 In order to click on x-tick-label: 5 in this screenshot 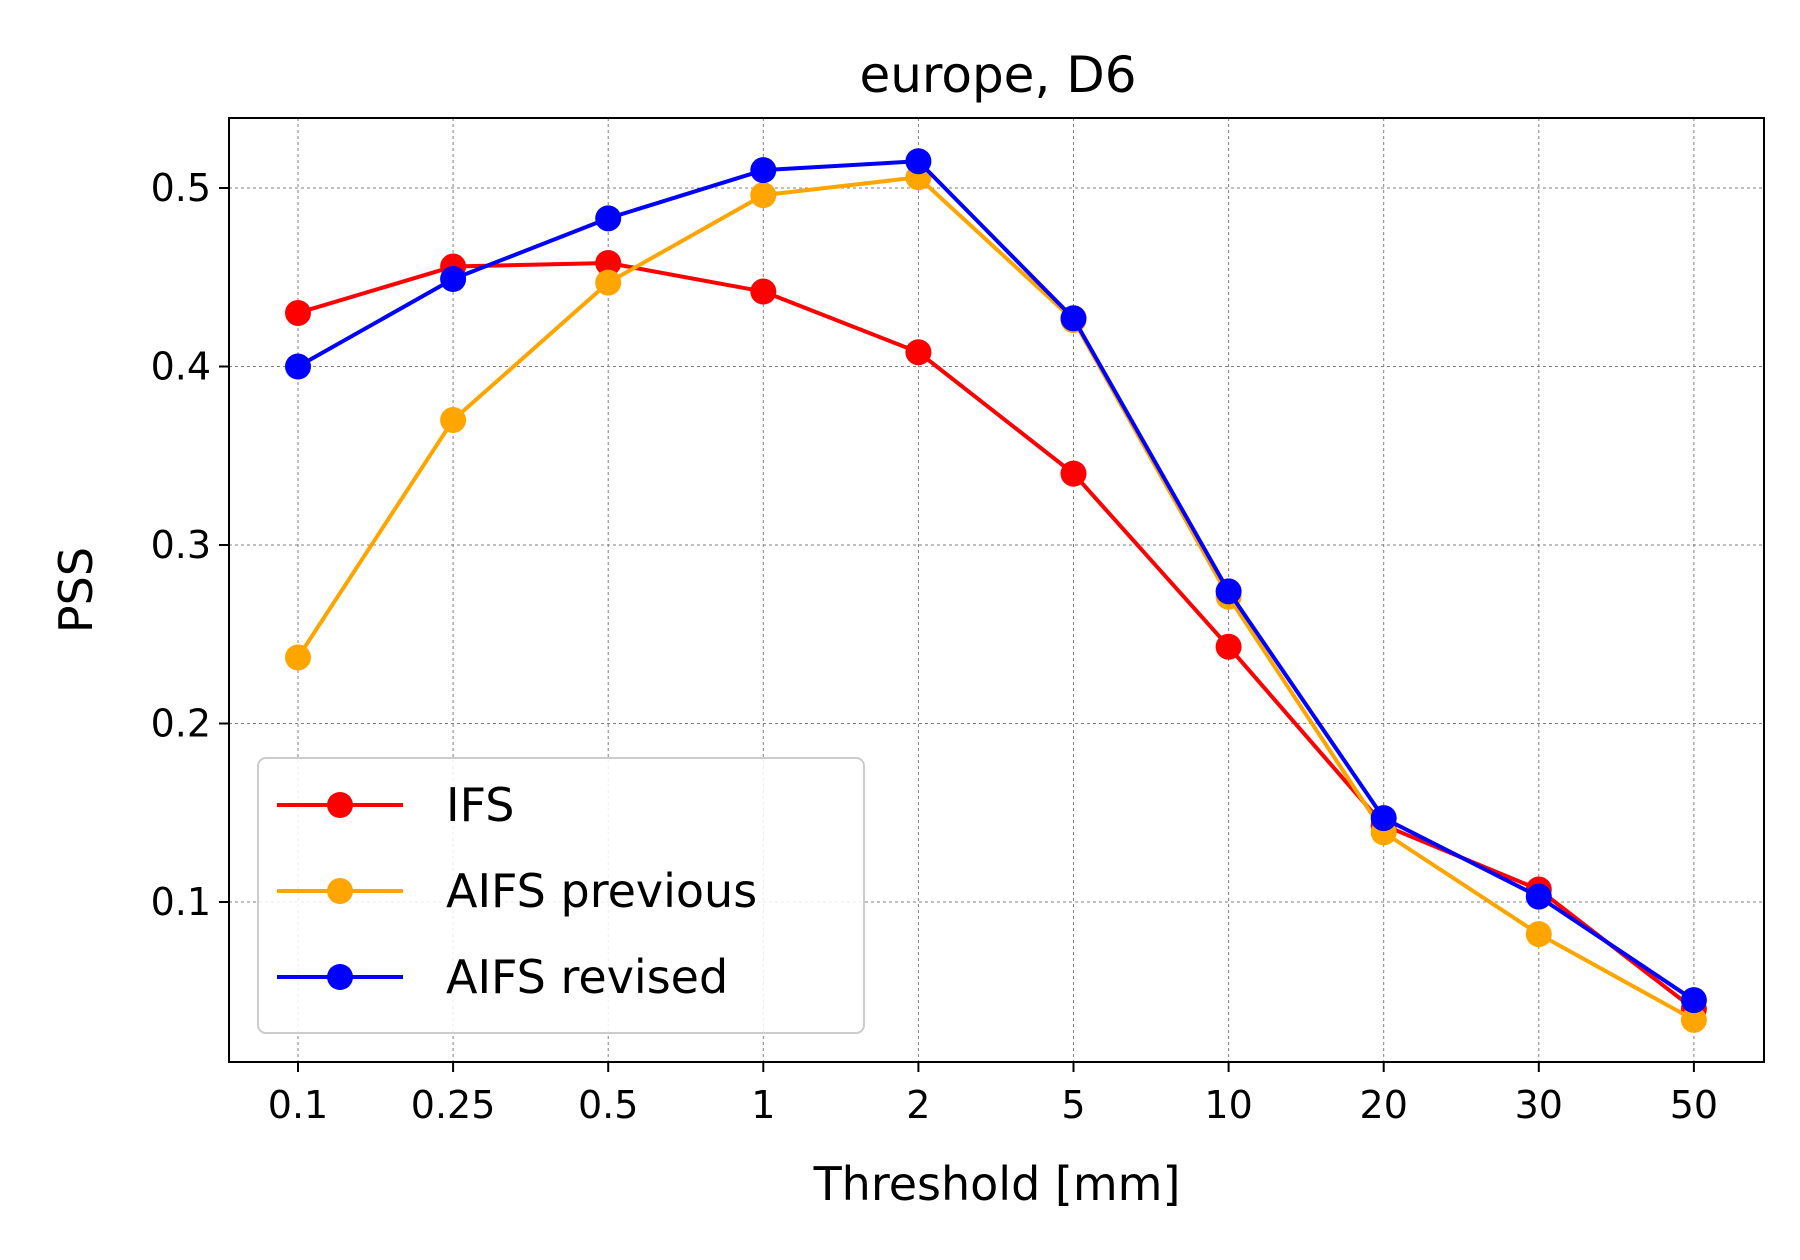, I will do `click(1073, 1105)`.